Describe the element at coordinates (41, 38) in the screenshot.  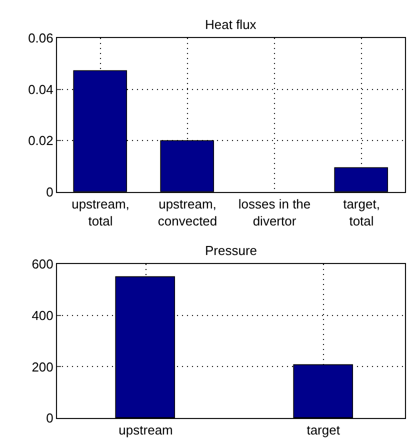
I see `y-tick-label: 0.06` at that location.